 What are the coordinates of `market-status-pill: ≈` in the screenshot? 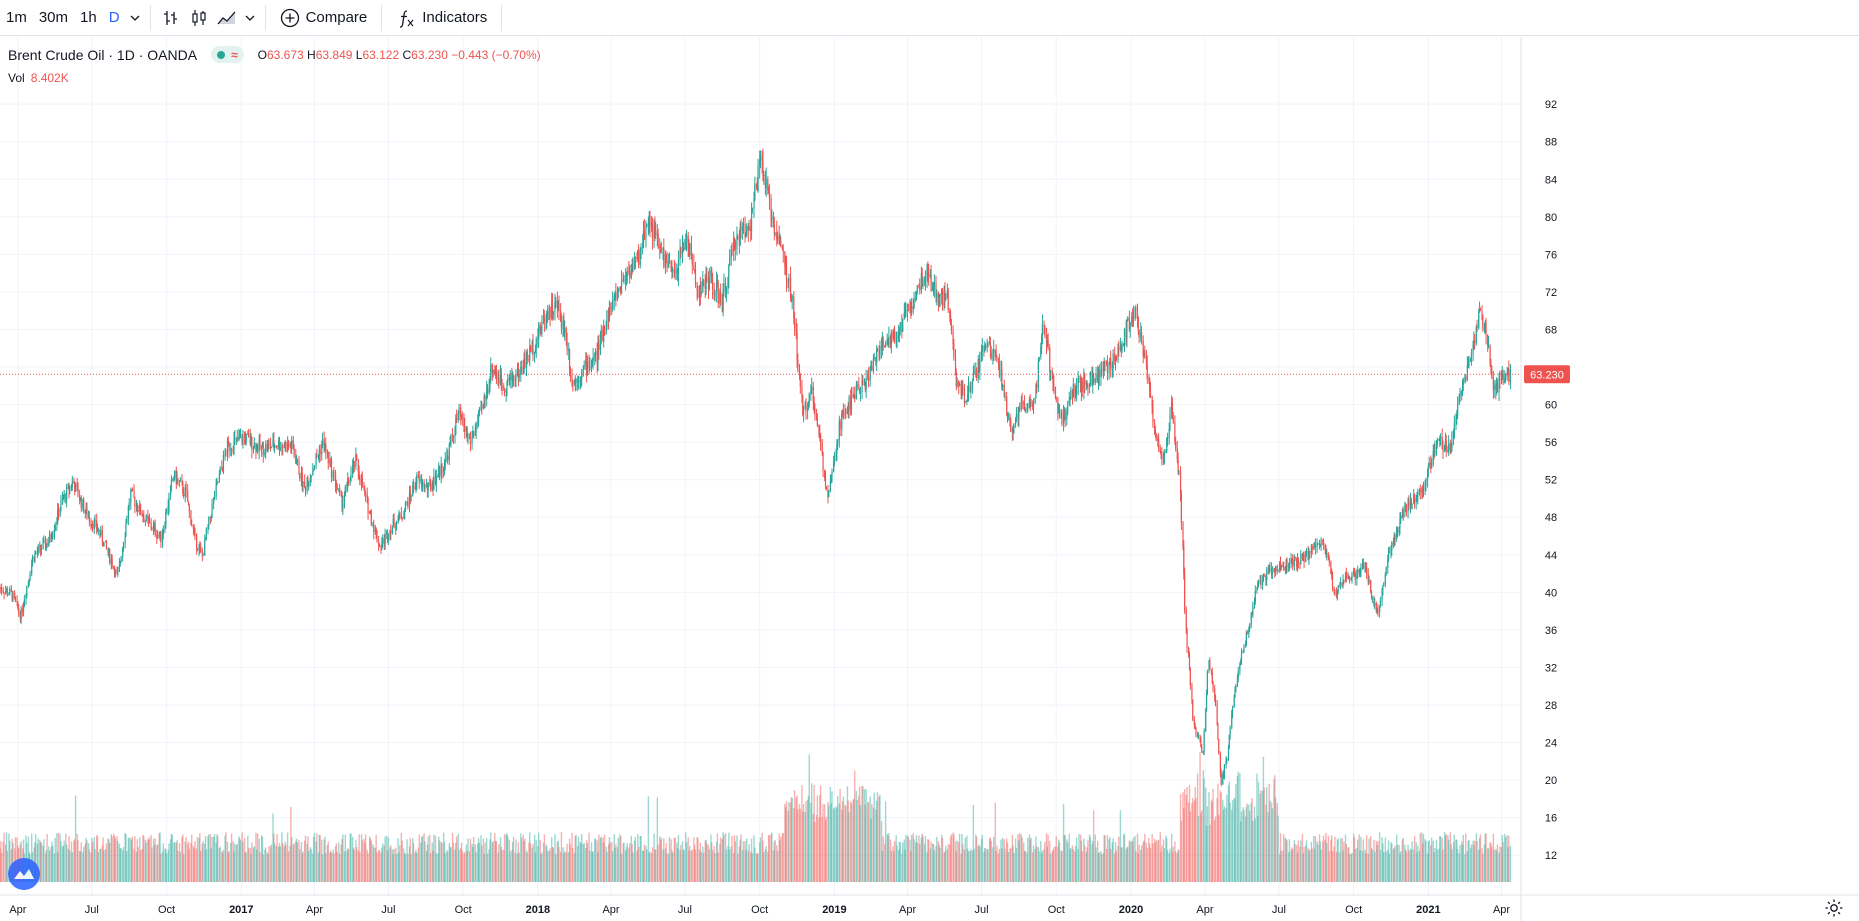 It's located at (227, 54).